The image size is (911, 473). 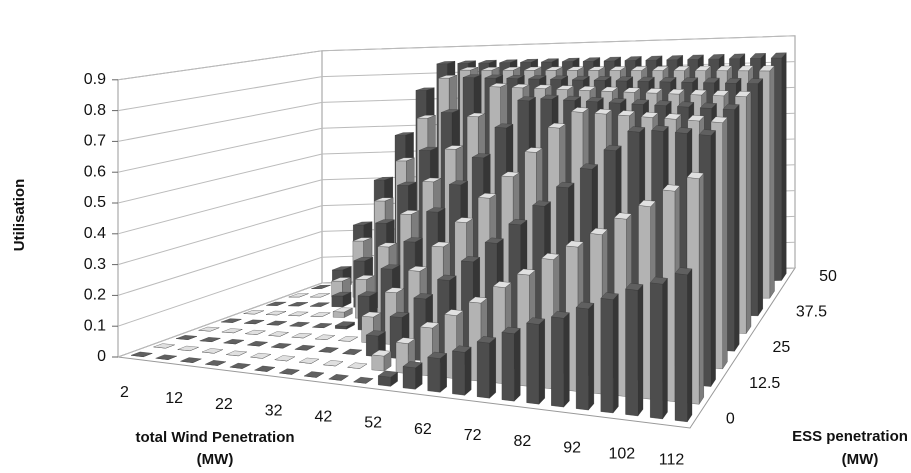 I want to click on z-tick-label: 50, so click(x=828, y=276).